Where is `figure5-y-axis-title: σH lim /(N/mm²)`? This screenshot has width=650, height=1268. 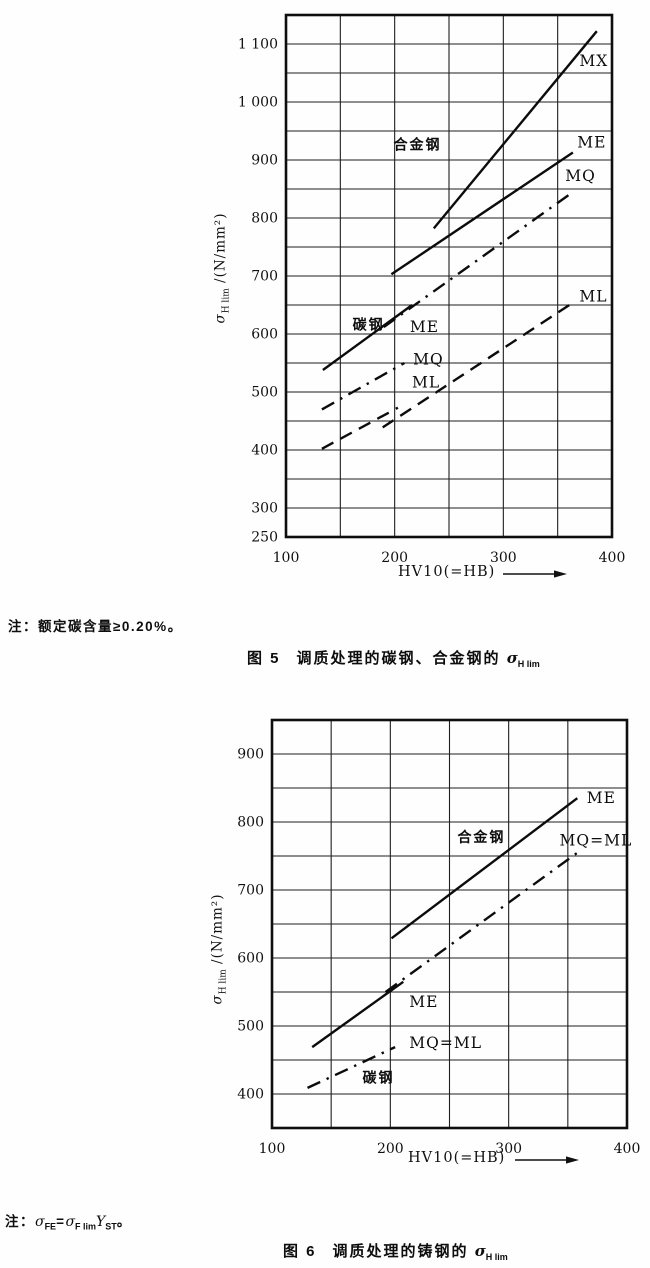
figure5-y-axis-title: σH lim /(N/mm²) is located at coordinates (222, 268).